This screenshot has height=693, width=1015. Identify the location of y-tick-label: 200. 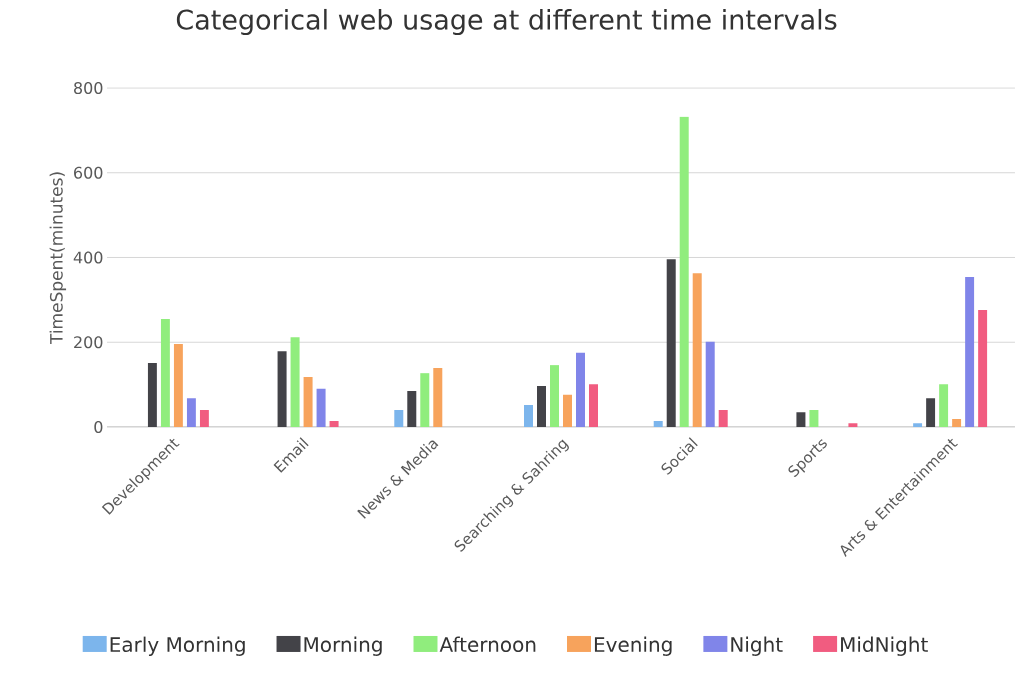
(88, 342).